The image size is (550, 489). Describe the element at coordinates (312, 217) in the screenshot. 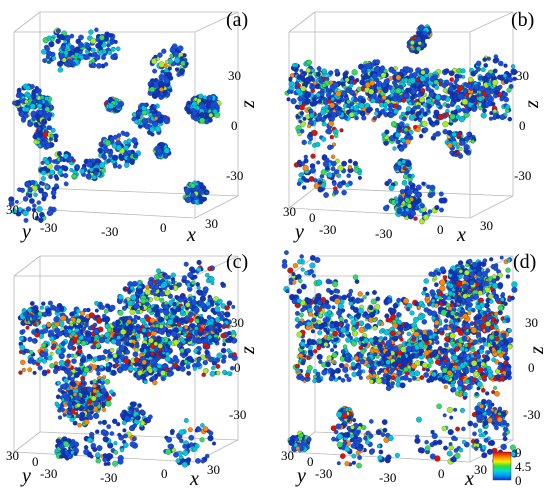

I see `panel-b-y-tick-0: 0` at that location.